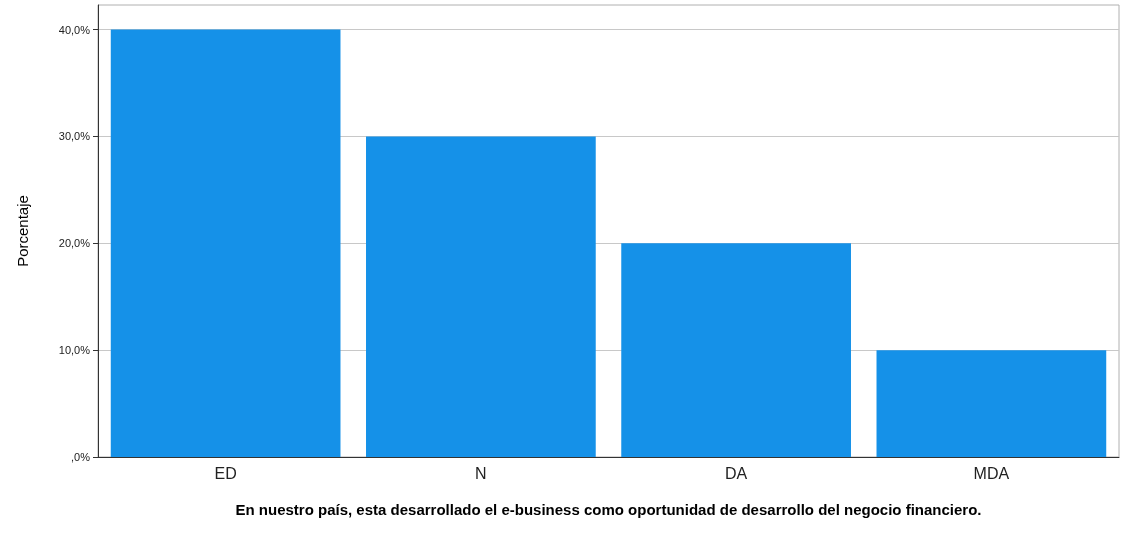 The image size is (1121, 538). I want to click on x-axis-title: En nuestro país, esta desarrollado el e-business como oportunidad de desarrollo del negocio financiero., so click(608, 509).